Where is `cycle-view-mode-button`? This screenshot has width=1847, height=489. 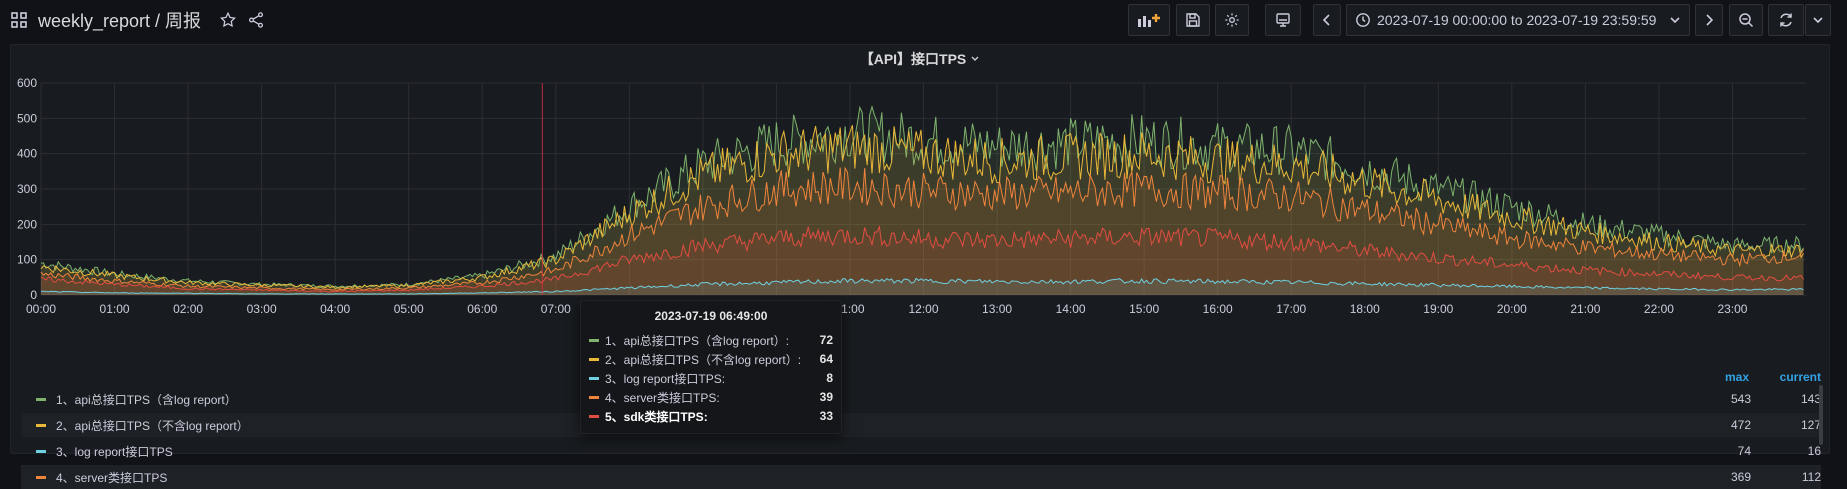
cycle-view-mode-button is located at coordinates (1283, 20).